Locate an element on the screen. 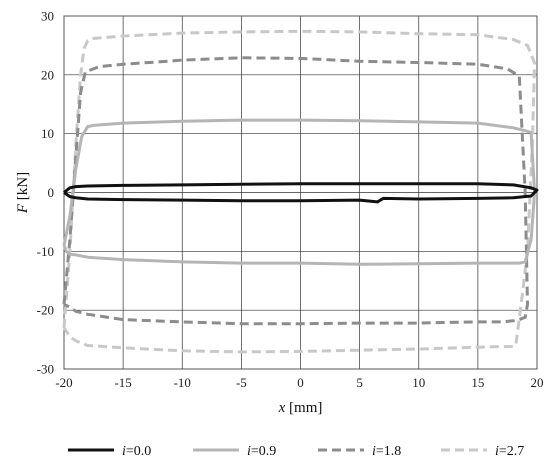  x-tick-labels: -20 -15 -10 -5 0 5 10 15 20 is located at coordinates (299, 382).